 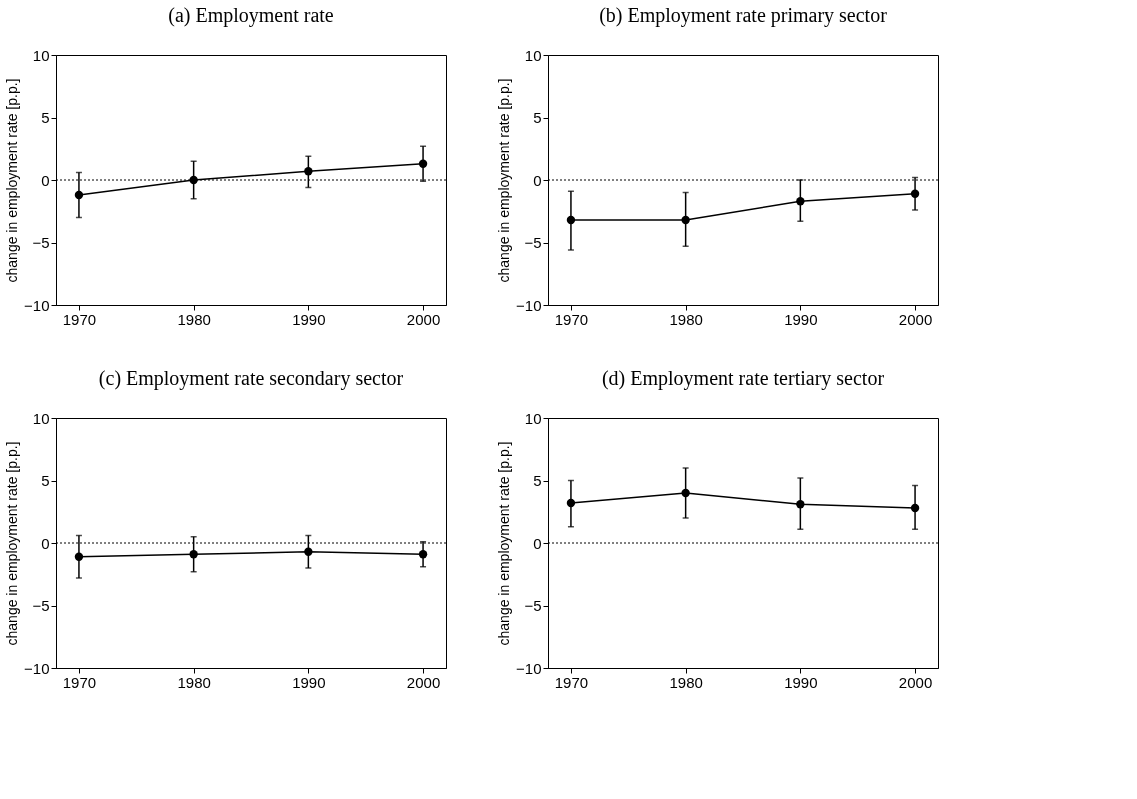 What do you see at coordinates (251, 378) in the screenshot?
I see `chart-title: (c) Employment rate secondary sector` at bounding box center [251, 378].